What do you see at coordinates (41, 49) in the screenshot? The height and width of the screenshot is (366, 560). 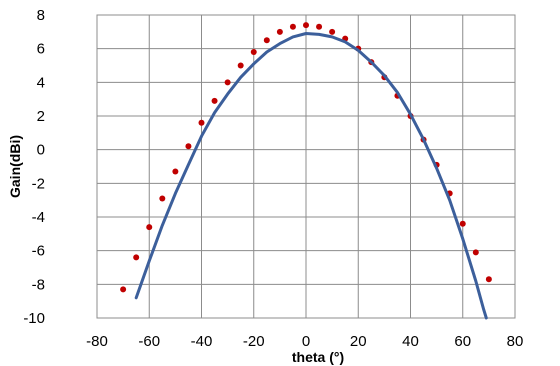 I see `y-tick-label: 6` at bounding box center [41, 49].